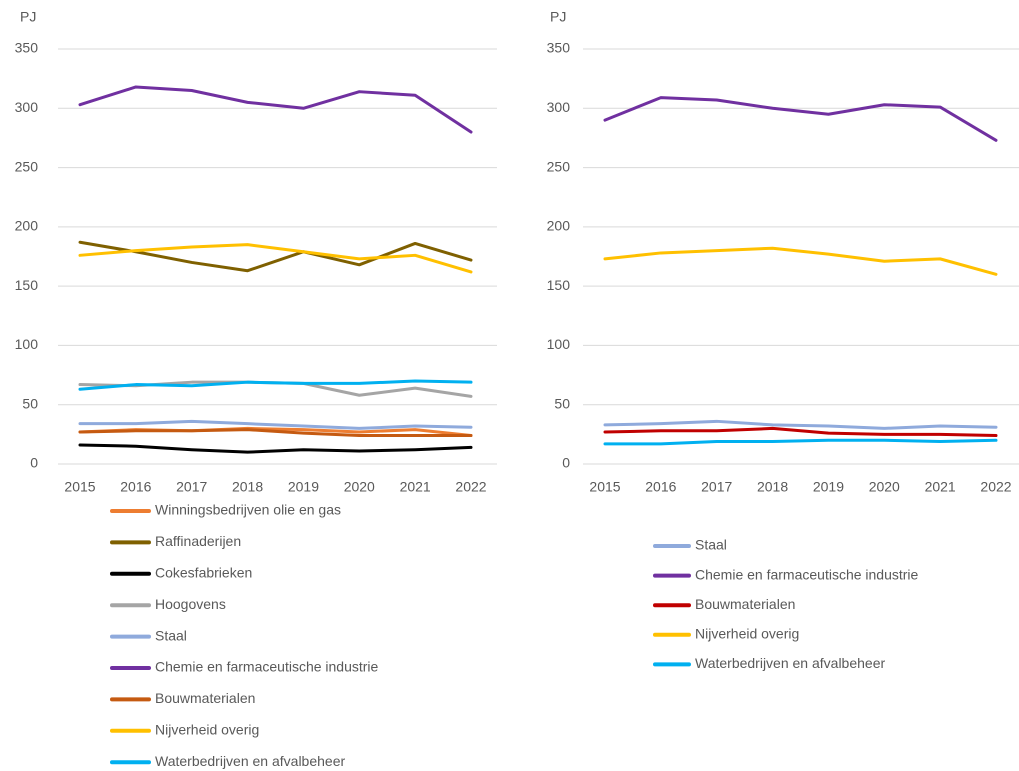 The image size is (1019, 771). I want to click on legend-label: Winningsbedrijven olie en gas, so click(248, 510).